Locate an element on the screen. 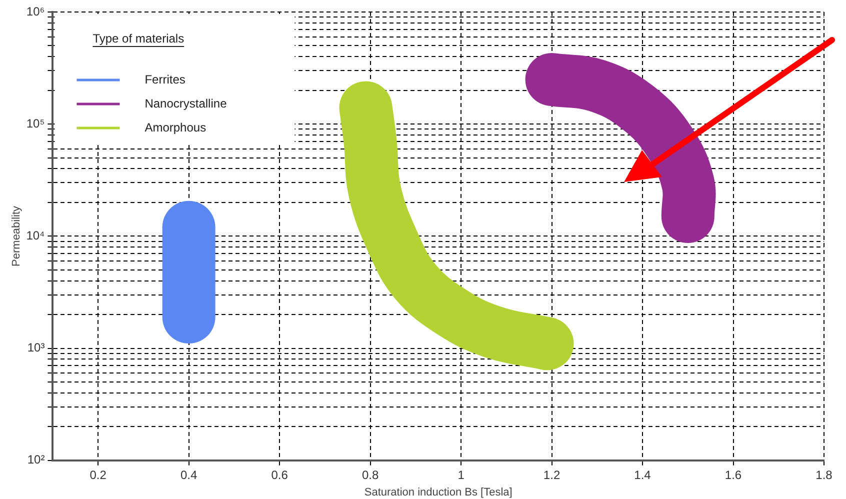 This screenshot has width=846, height=499. legend-label: Nanocrystalline is located at coordinates (186, 103).